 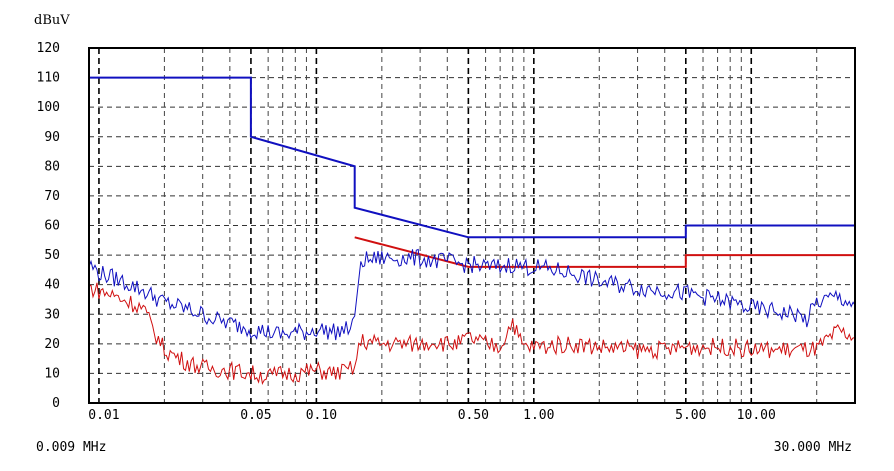 What do you see at coordinates (56, 403) in the screenshot?
I see `y-tick-label: 0` at bounding box center [56, 403].